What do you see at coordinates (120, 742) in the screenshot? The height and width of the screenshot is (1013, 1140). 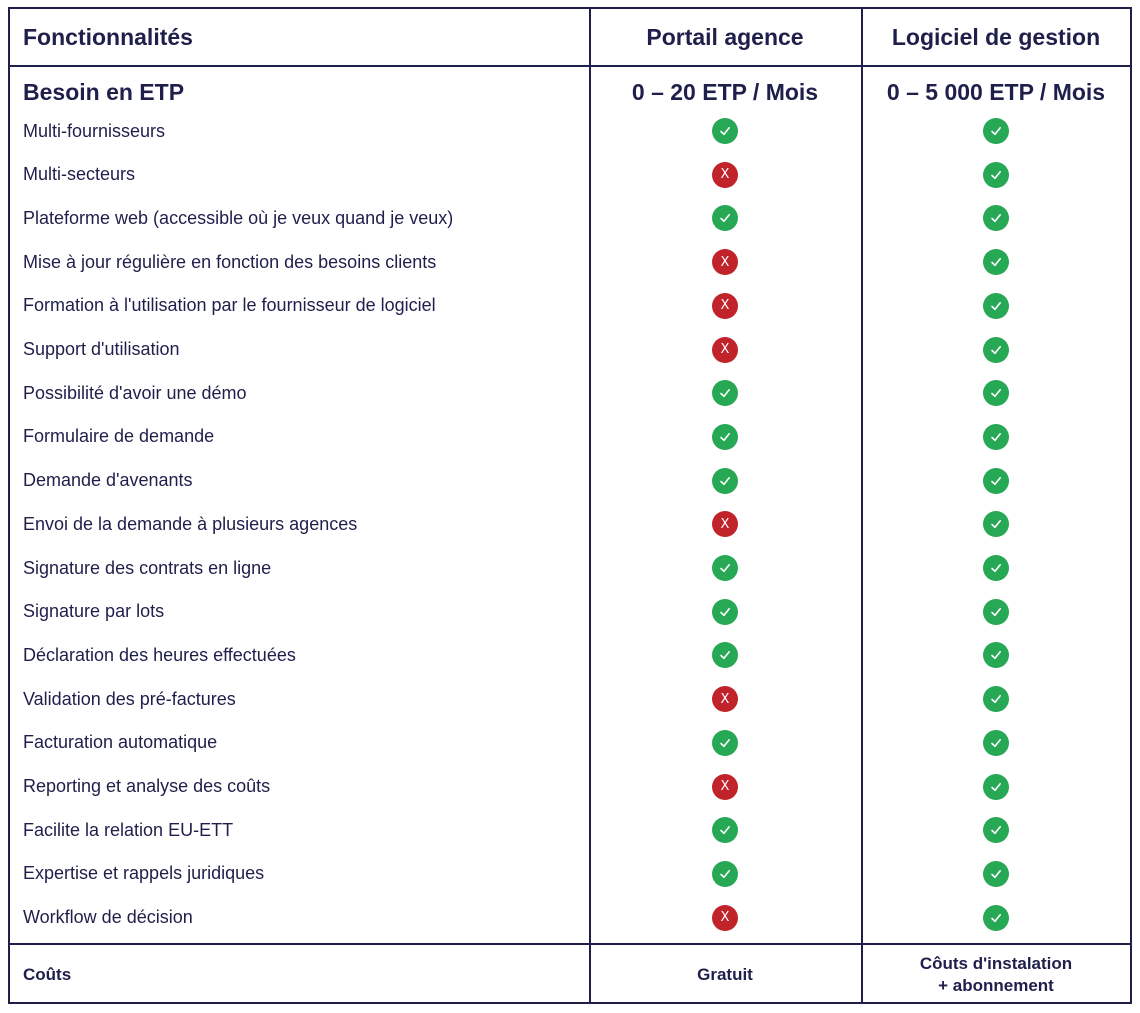 I see `feature-label: Facturation automatique` at bounding box center [120, 742].